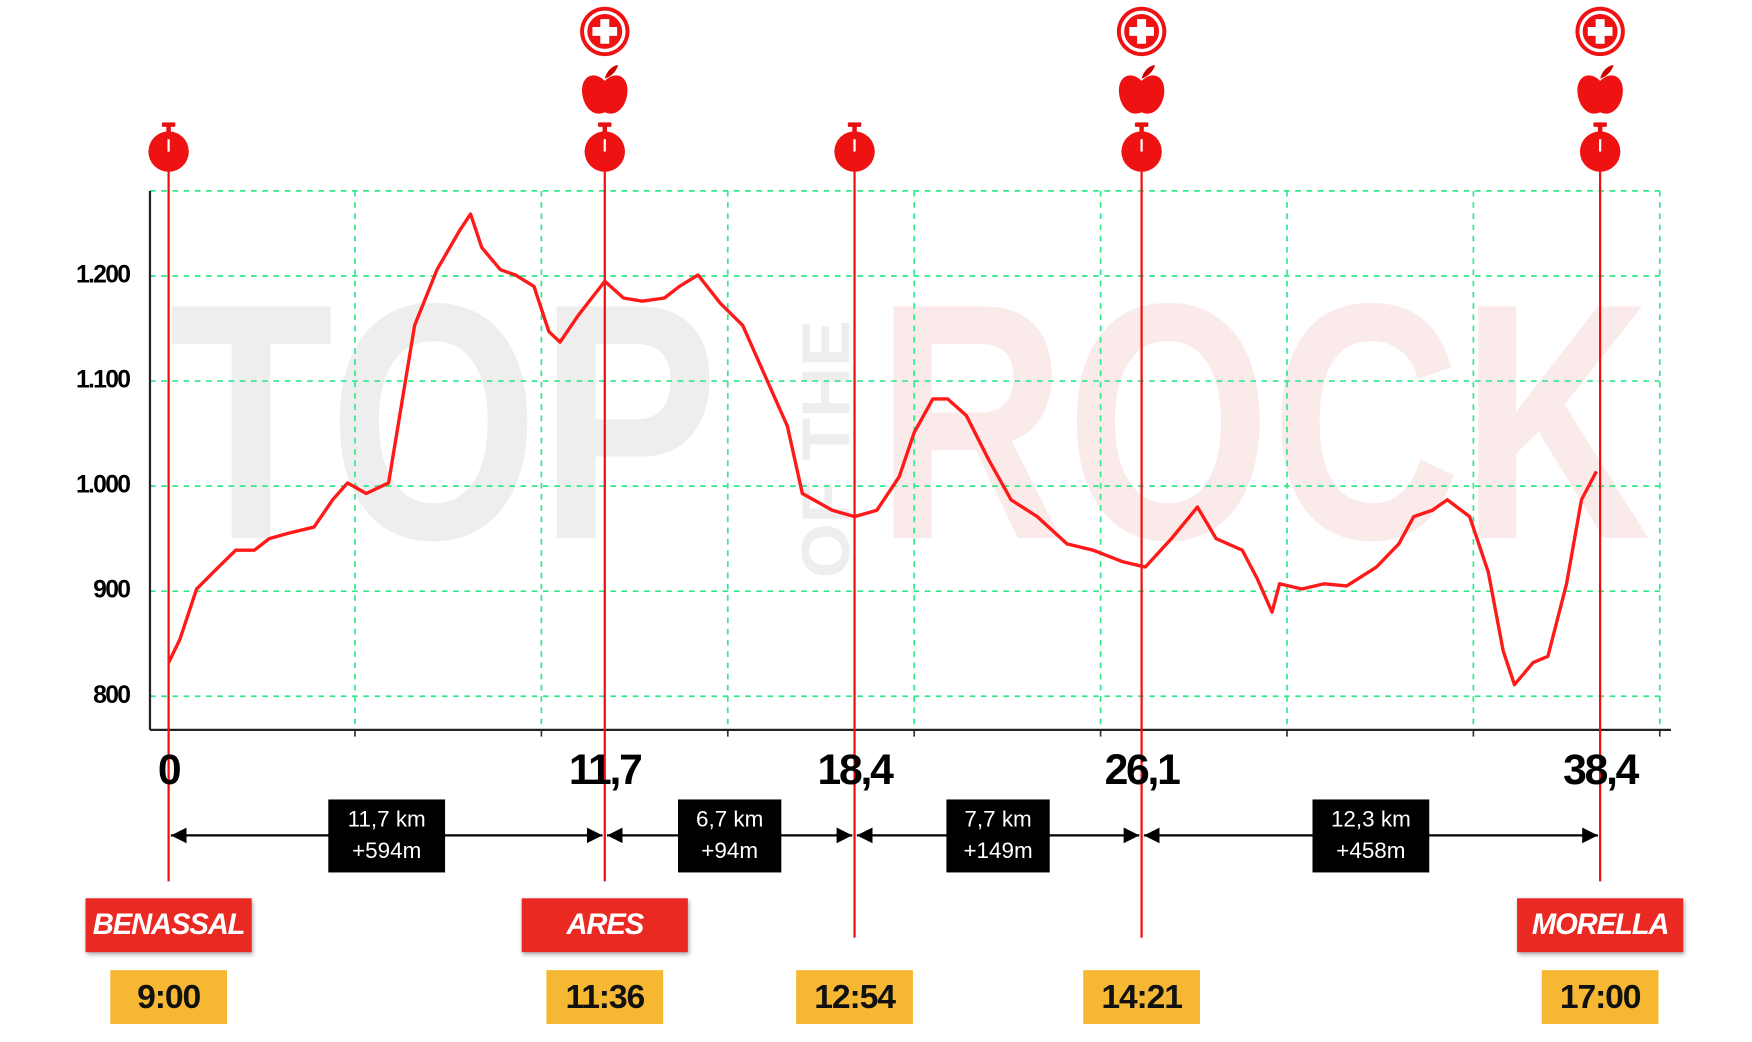 Image resolution: width=1752 pixels, height=1042 pixels. I want to click on town-name: ARES, so click(604, 925).